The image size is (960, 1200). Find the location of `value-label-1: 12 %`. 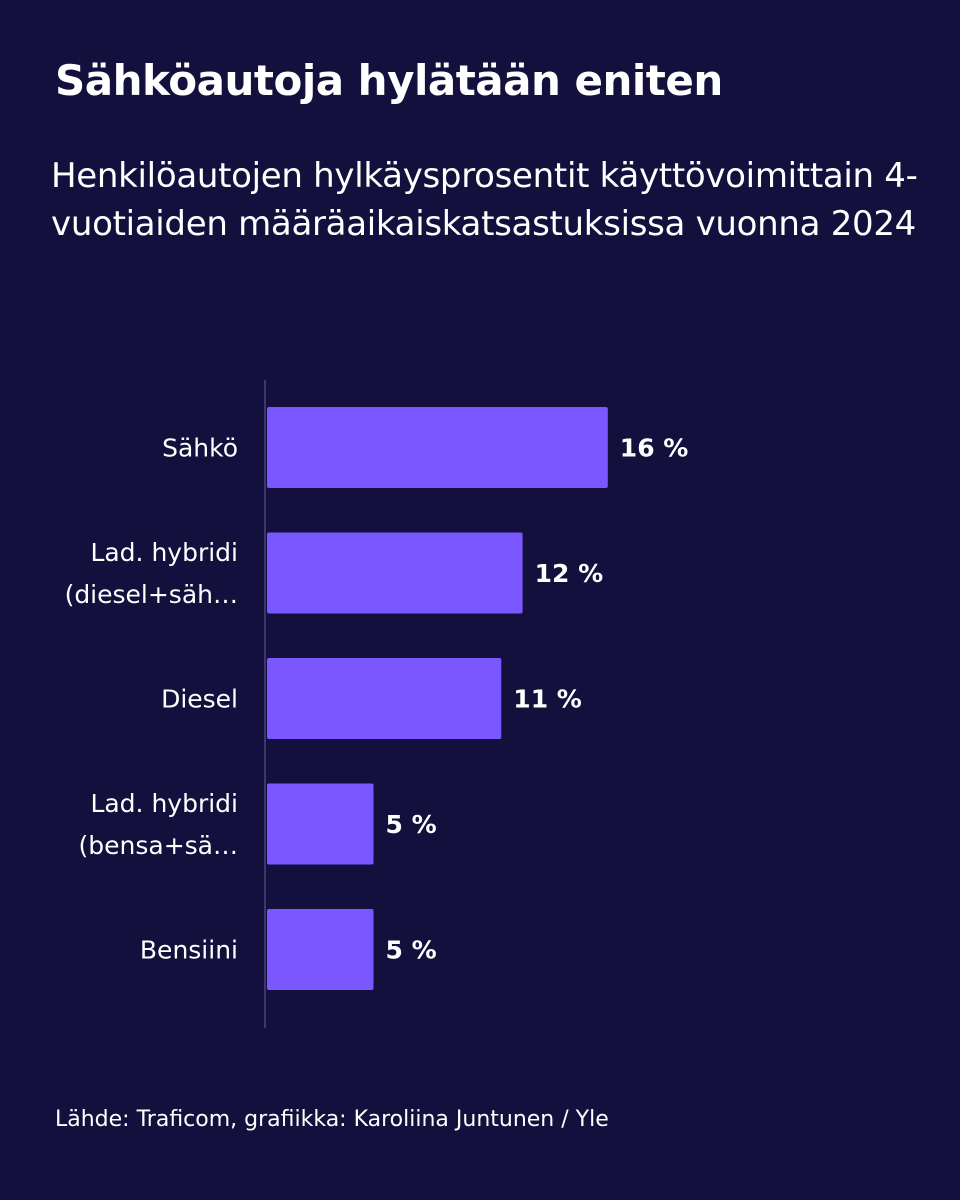

value-label-1: 12 % is located at coordinates (569, 573).